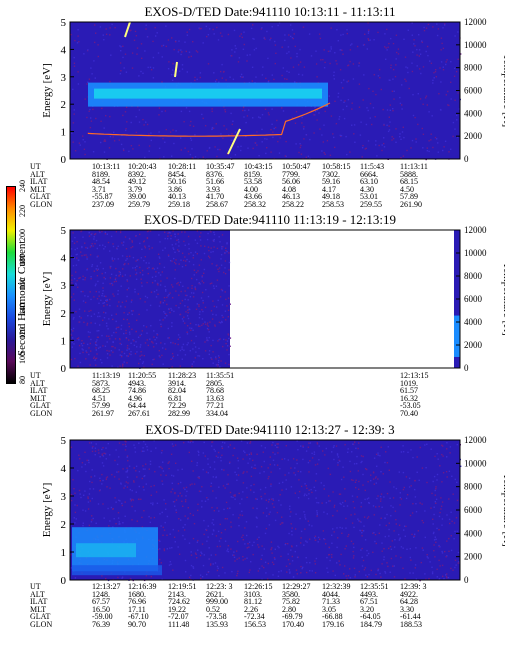 The height and width of the screenshot is (649, 505). Describe the element at coordinates (331, 196) in the screenshot. I see `orbit-value: 49.18` at that location.